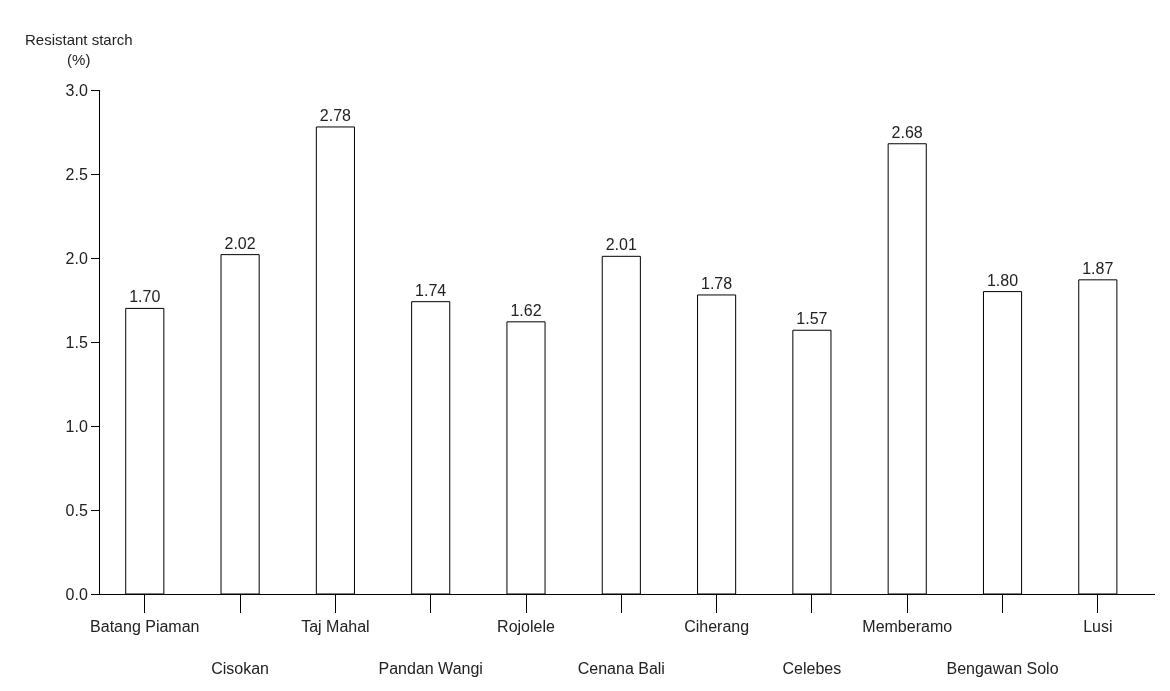 This screenshot has width=1170, height=691. I want to click on x-tick-label: Celebes, so click(812, 668).